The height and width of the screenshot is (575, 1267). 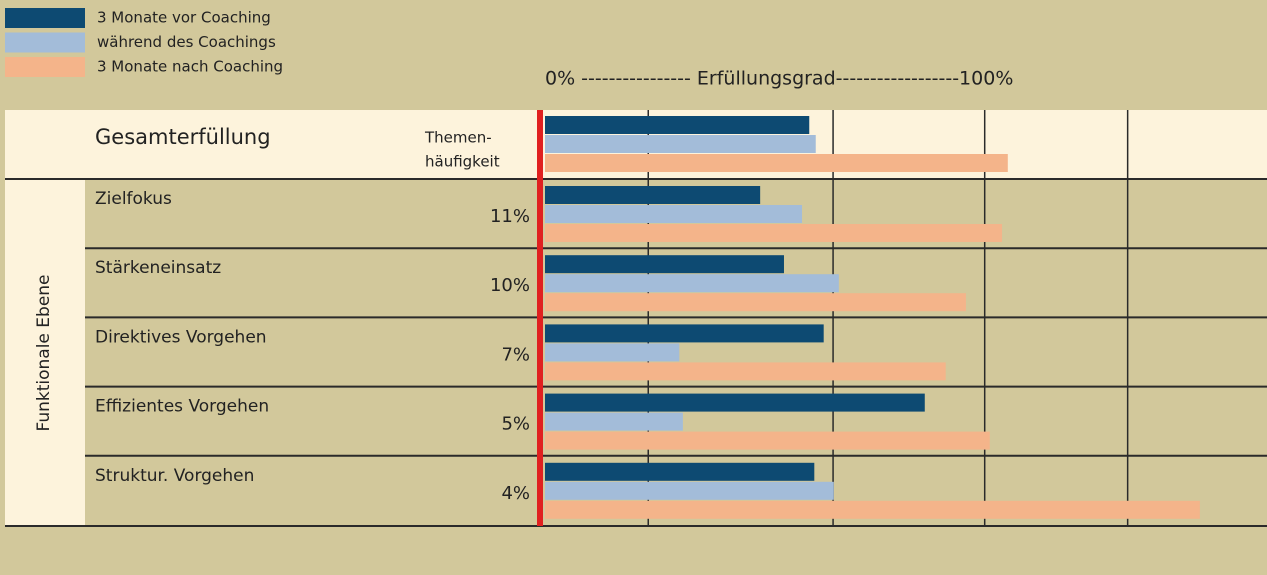 What do you see at coordinates (182, 407) in the screenshot?
I see `category-label: Effizientes Vorgehen` at bounding box center [182, 407].